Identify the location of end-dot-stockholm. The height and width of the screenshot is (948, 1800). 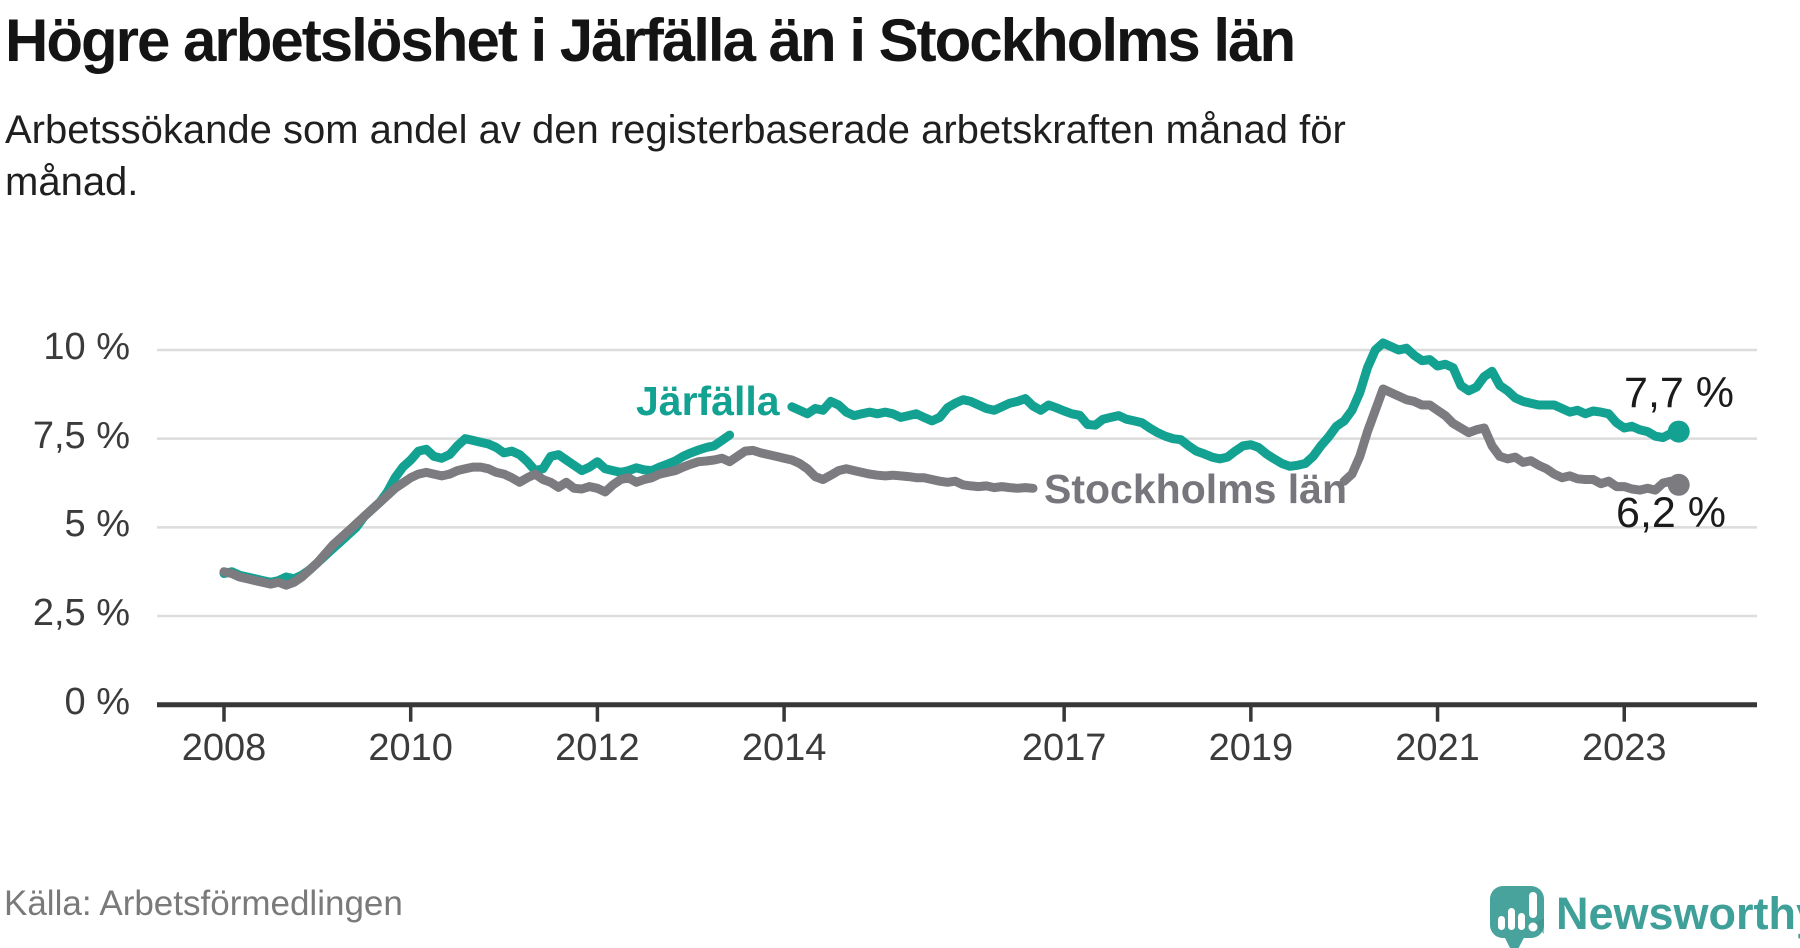
(1678, 484).